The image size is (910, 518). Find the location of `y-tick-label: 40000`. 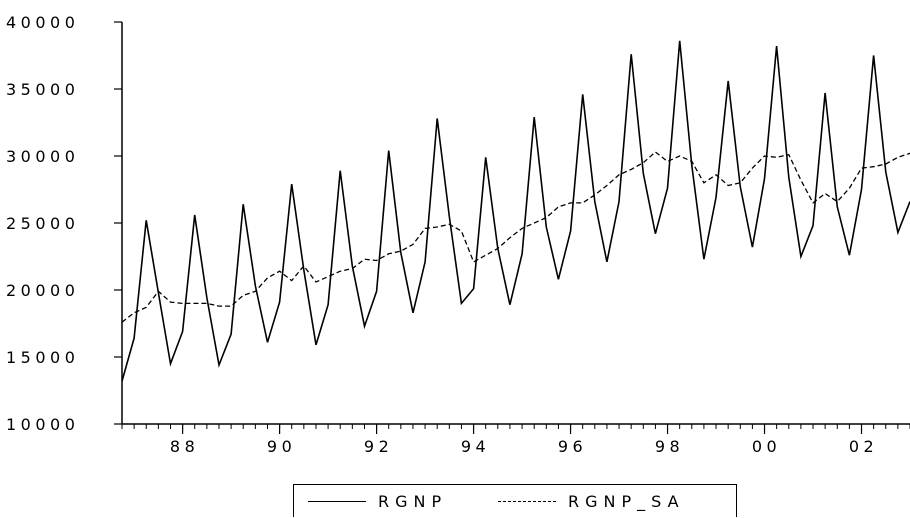

y-tick-label: 40000 is located at coordinates (42, 22).